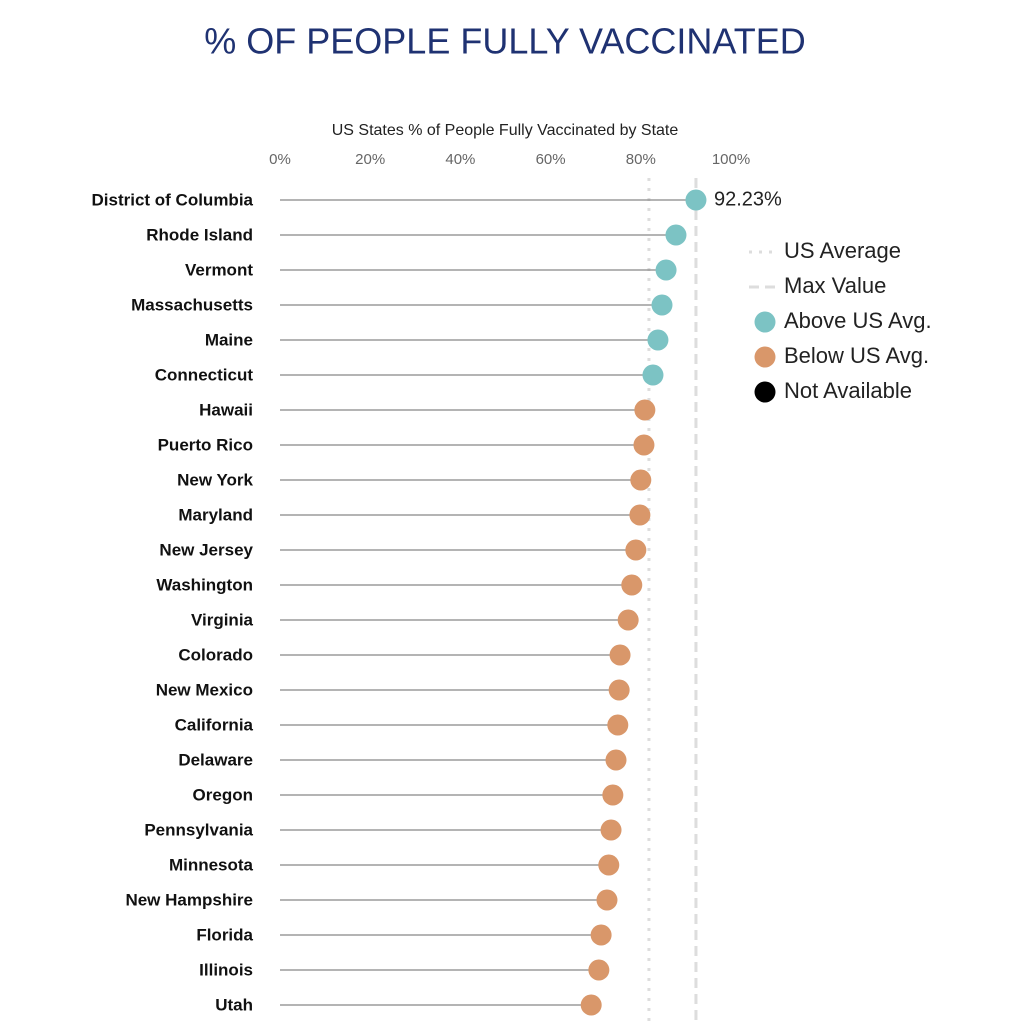  Describe the element at coordinates (226, 409) in the screenshot. I see `category-label: Hawaii` at that location.